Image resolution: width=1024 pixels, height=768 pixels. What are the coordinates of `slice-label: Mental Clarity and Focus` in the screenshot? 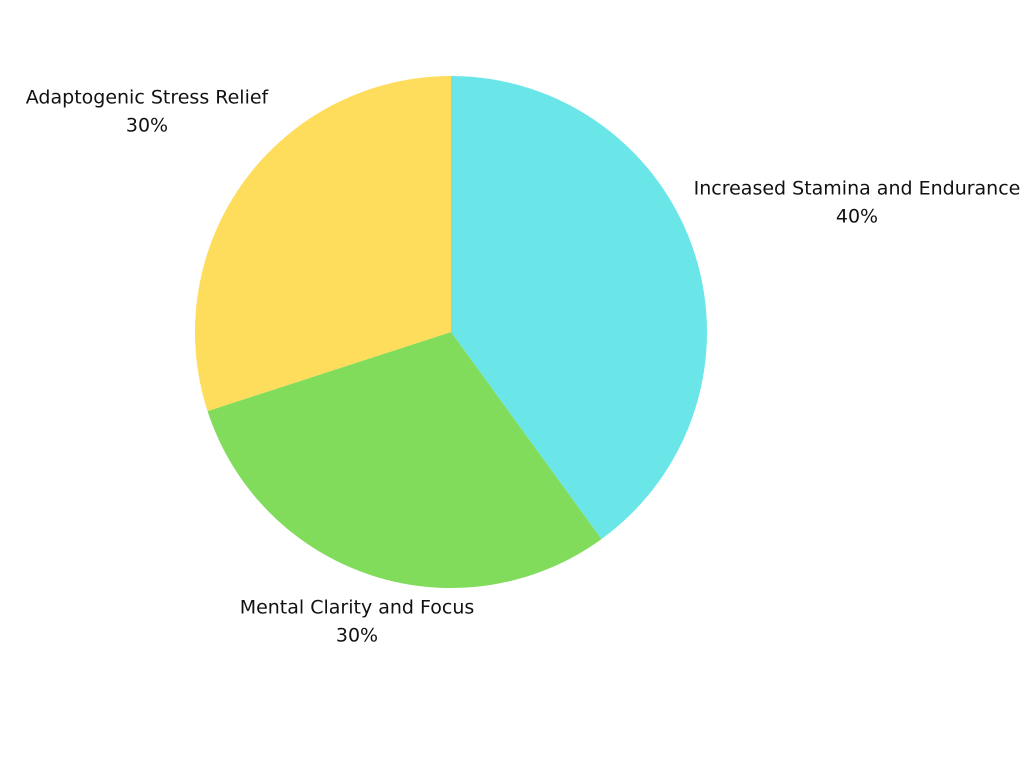 It's located at (357, 608).